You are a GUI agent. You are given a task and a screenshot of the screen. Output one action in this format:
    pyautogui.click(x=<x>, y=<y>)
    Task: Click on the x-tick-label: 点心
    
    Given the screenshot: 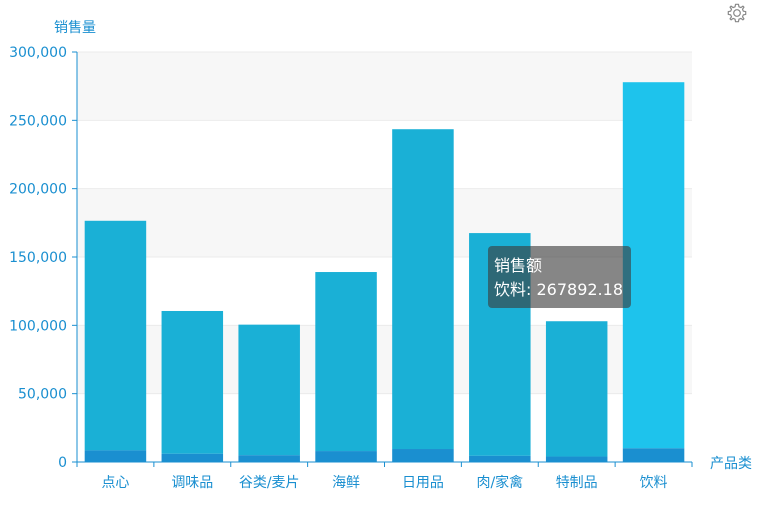 What is the action you would take?
    pyautogui.click(x=115, y=483)
    